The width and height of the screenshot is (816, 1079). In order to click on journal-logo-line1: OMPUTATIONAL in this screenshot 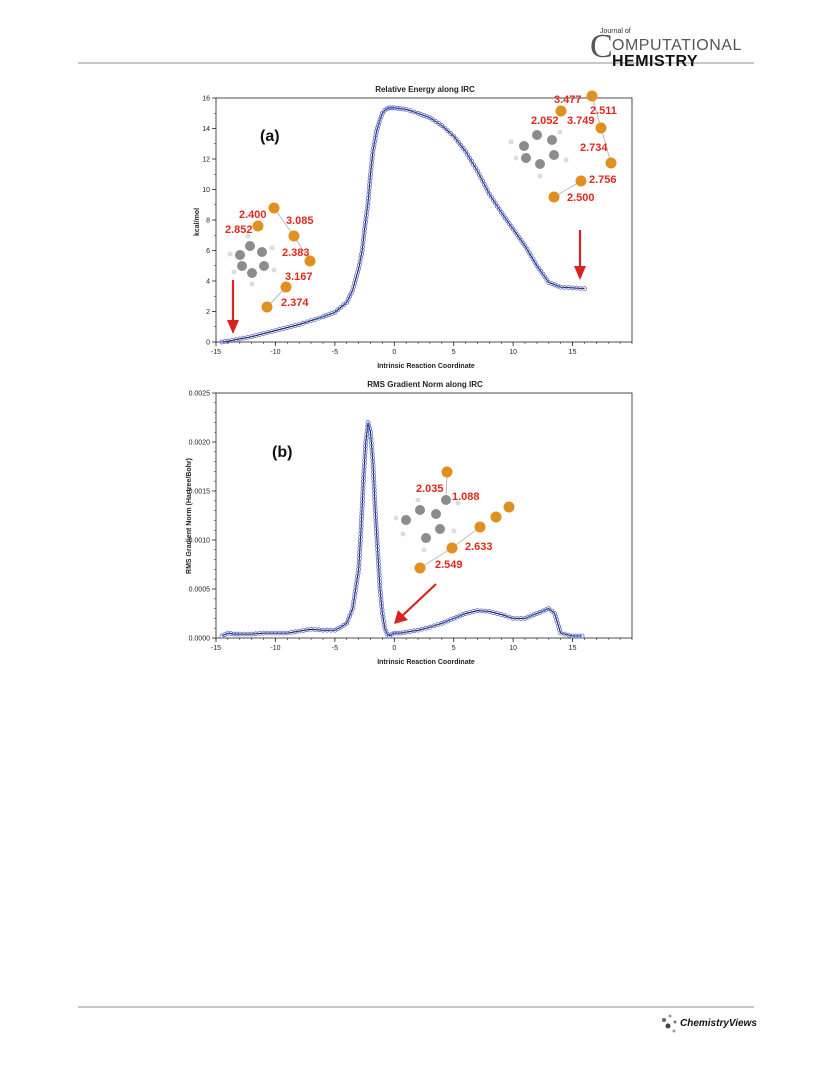, I will do `click(677, 45)`.